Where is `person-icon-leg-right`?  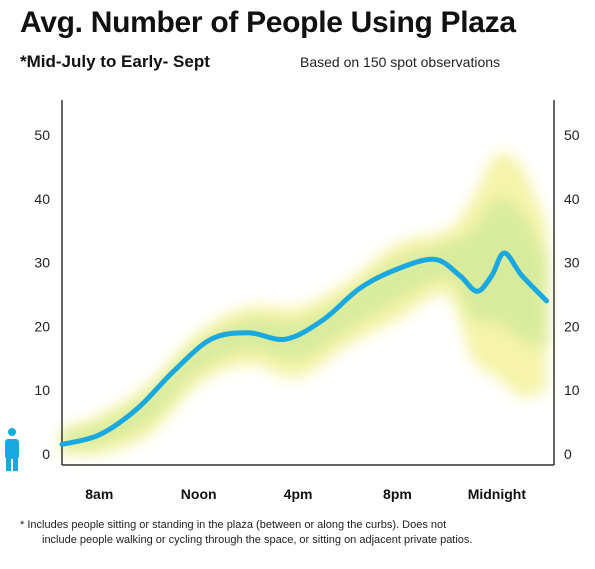 person-icon-leg-right is located at coordinates (15, 464).